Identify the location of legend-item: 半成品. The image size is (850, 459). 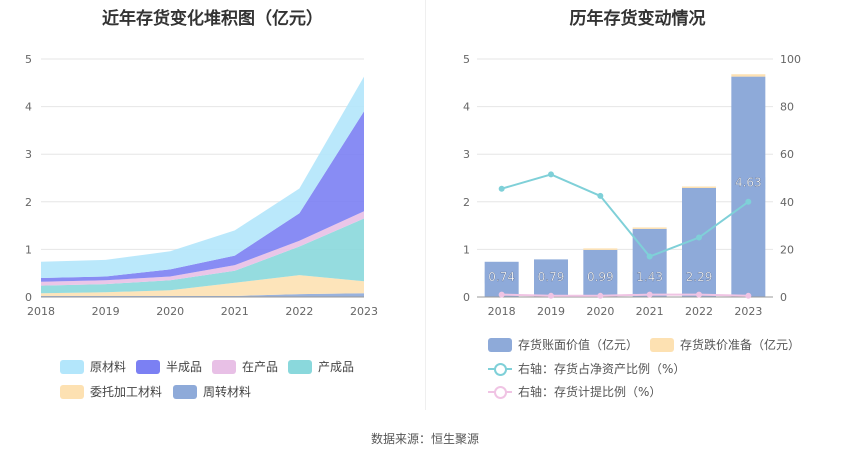
(169, 366).